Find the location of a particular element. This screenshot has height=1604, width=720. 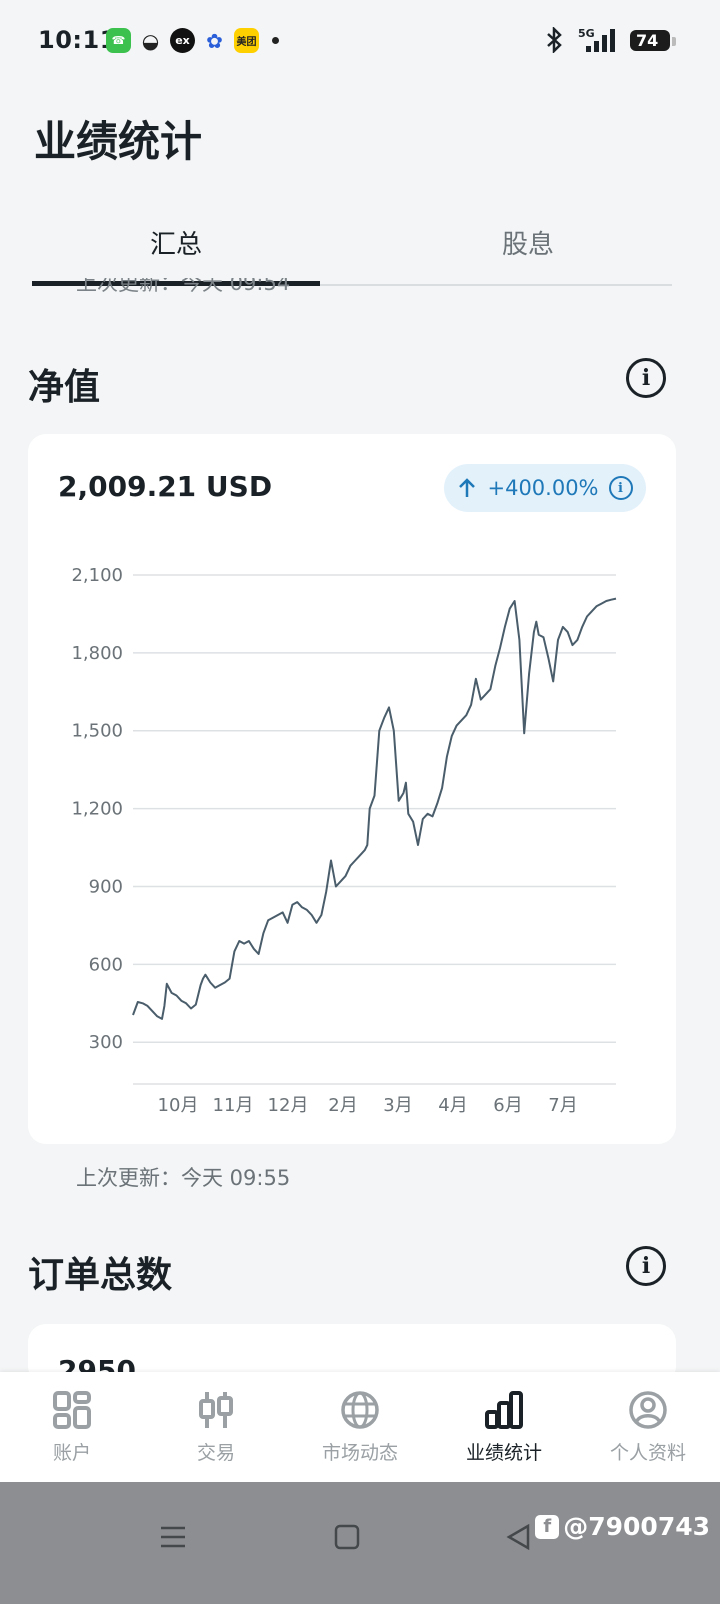

bluetooth-icon is located at coordinates (554, 40).